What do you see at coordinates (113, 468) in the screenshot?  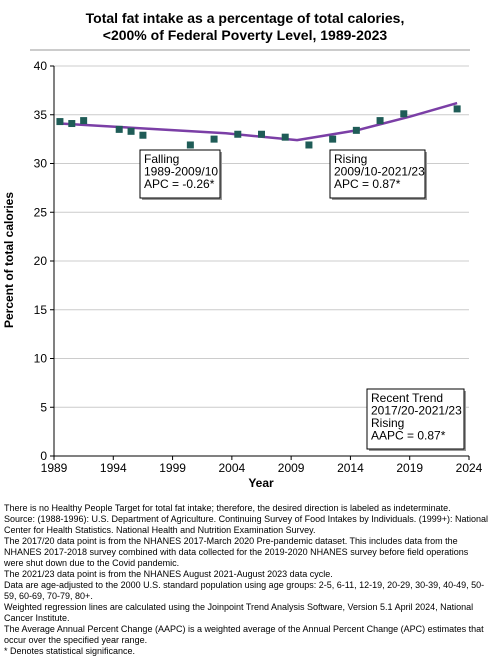 I see `x-tick-label: 1994` at bounding box center [113, 468].